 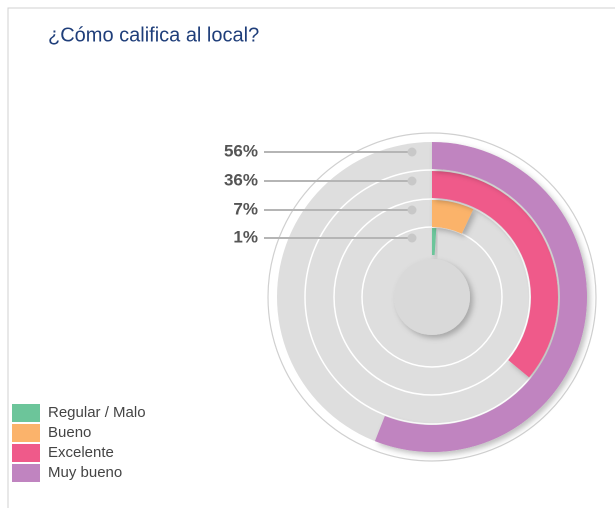 I want to click on data-label: 7%, so click(x=245, y=208).